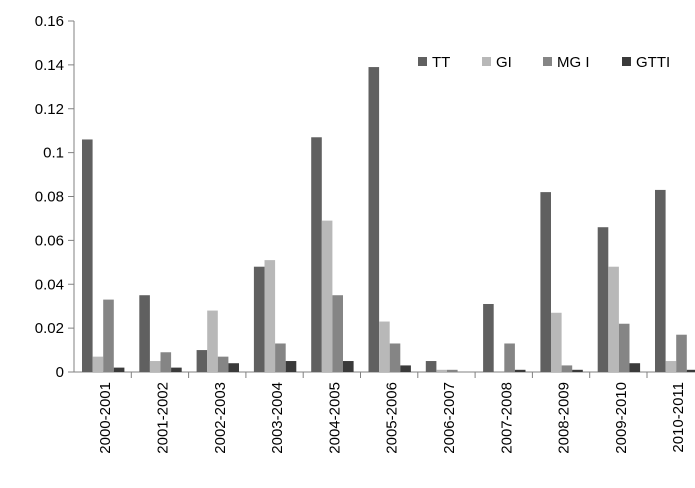 The image size is (695, 488). Describe the element at coordinates (49, 21) in the screenshot. I see `y-tick-label: 0.16` at that location.